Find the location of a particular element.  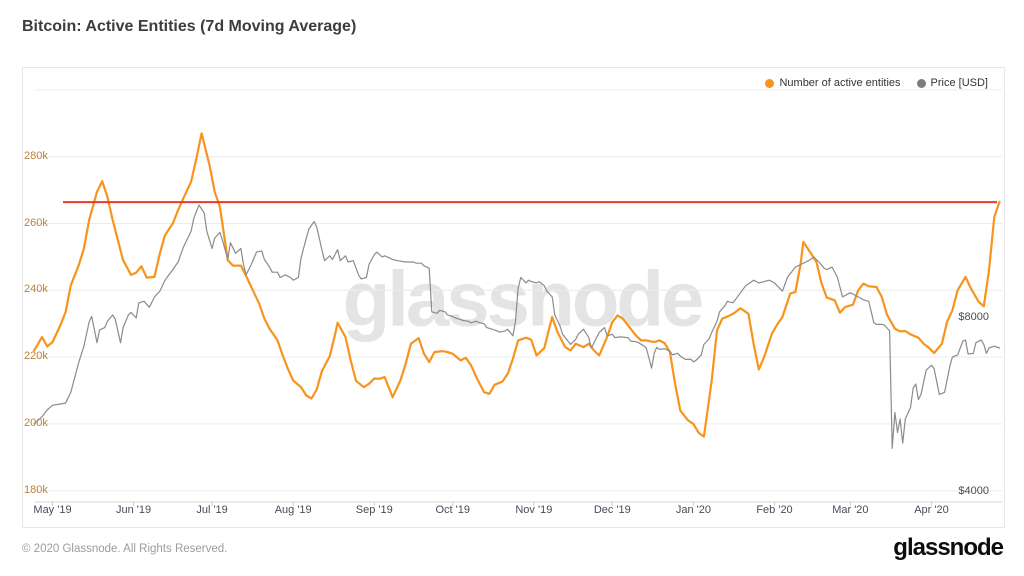

y-axis-left-tick-label: 220k is located at coordinates (36, 356).